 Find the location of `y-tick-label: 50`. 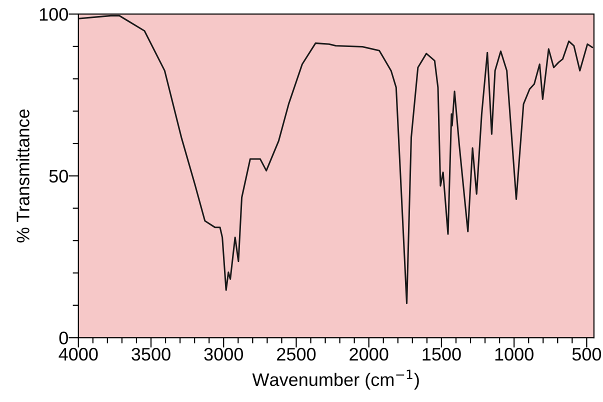

y-tick-label: 50 is located at coordinates (58, 176).